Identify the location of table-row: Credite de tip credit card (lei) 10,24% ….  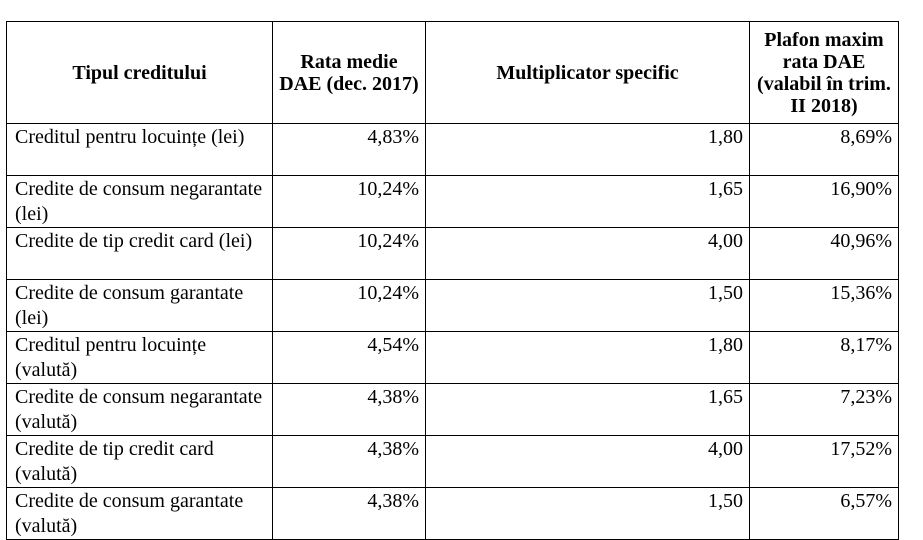
(452, 253).